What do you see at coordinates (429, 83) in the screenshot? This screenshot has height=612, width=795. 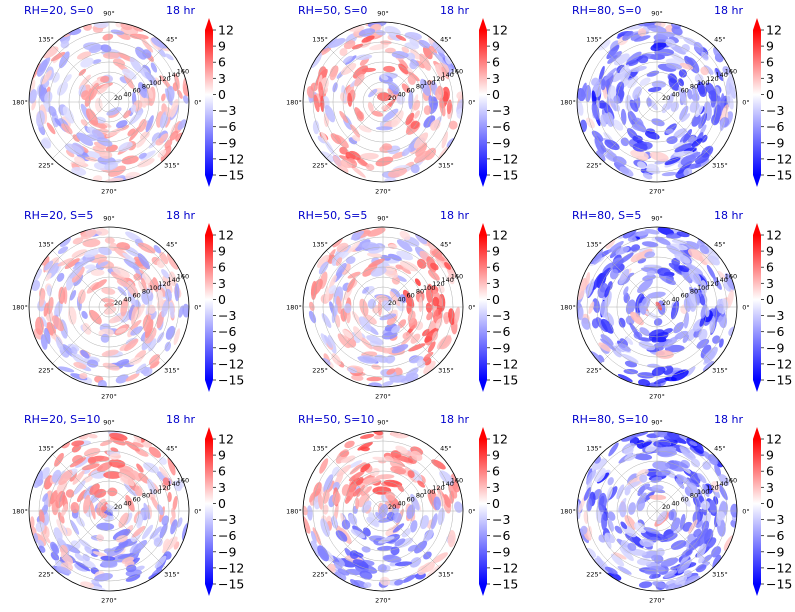 I see `radial-tick-label: 100` at bounding box center [429, 83].